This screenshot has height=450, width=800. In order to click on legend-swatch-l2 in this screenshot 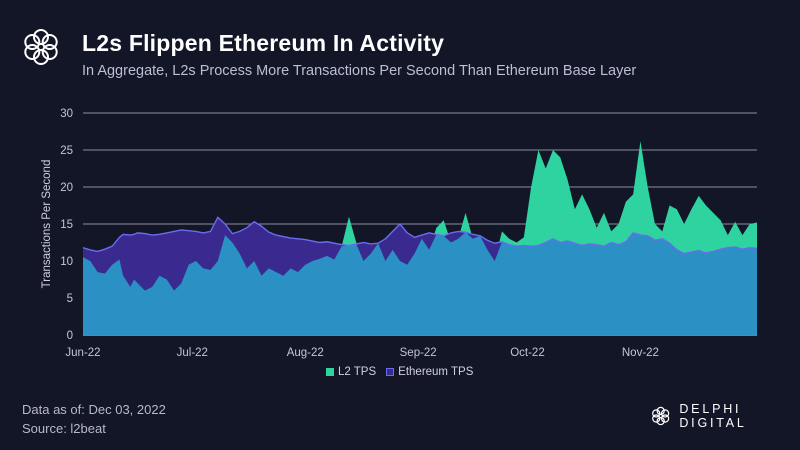, I will do `click(330, 372)`.